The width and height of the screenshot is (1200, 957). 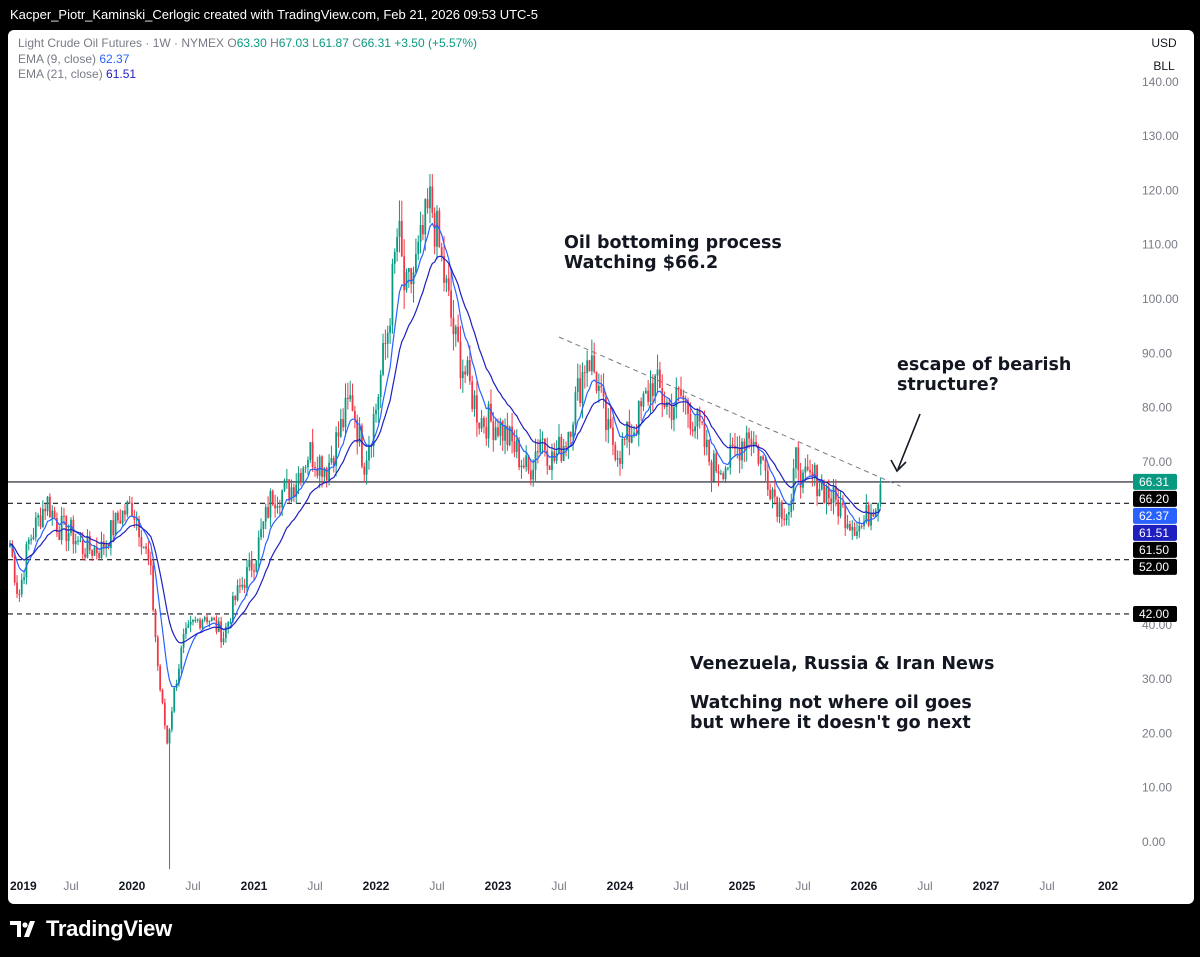 What do you see at coordinates (1157, 733) in the screenshot?
I see `y-tick-label: 20.00` at bounding box center [1157, 733].